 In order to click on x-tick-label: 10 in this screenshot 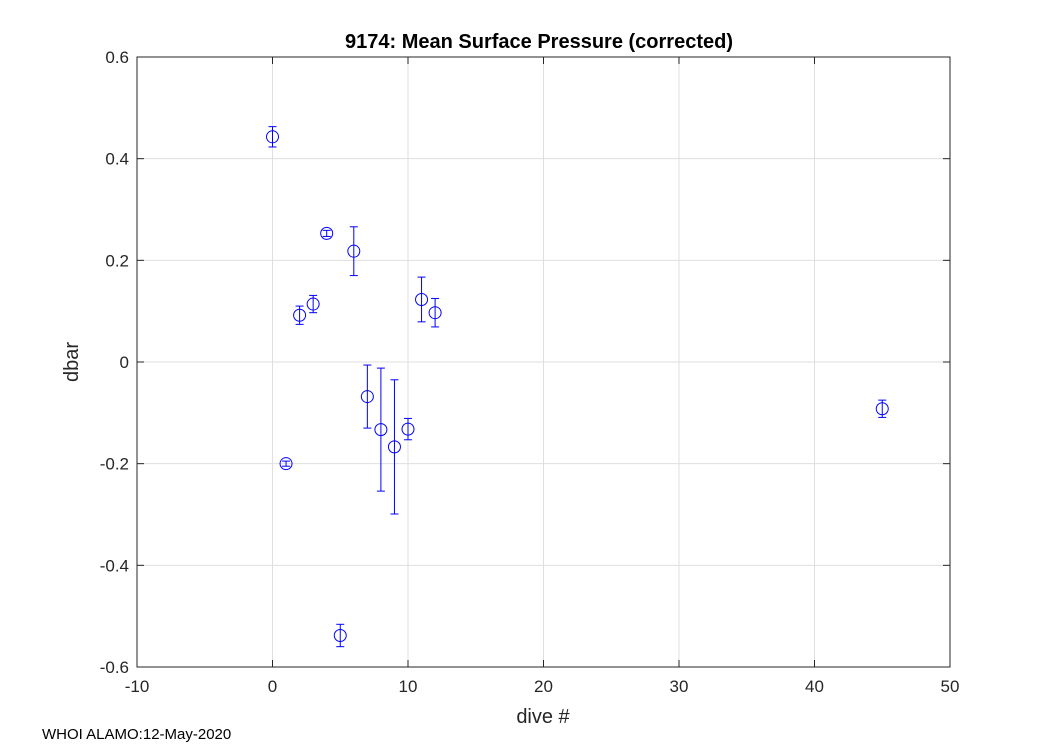, I will do `click(408, 686)`.